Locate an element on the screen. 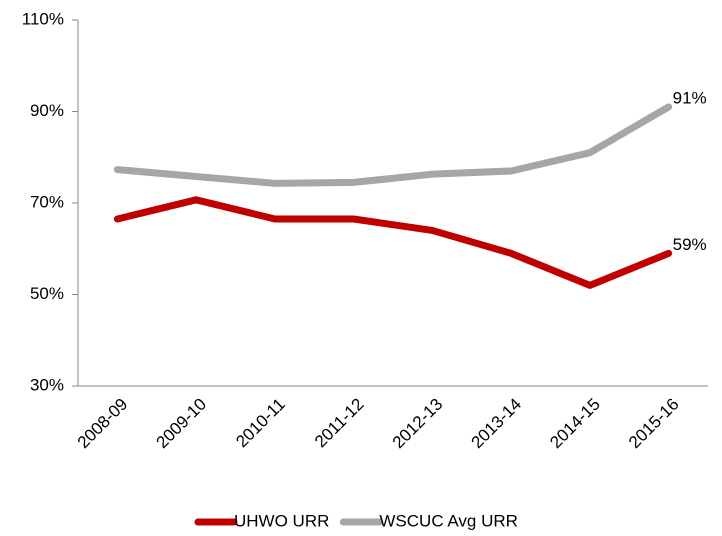  x-tick-label: 2014-15 is located at coordinates (575, 424).